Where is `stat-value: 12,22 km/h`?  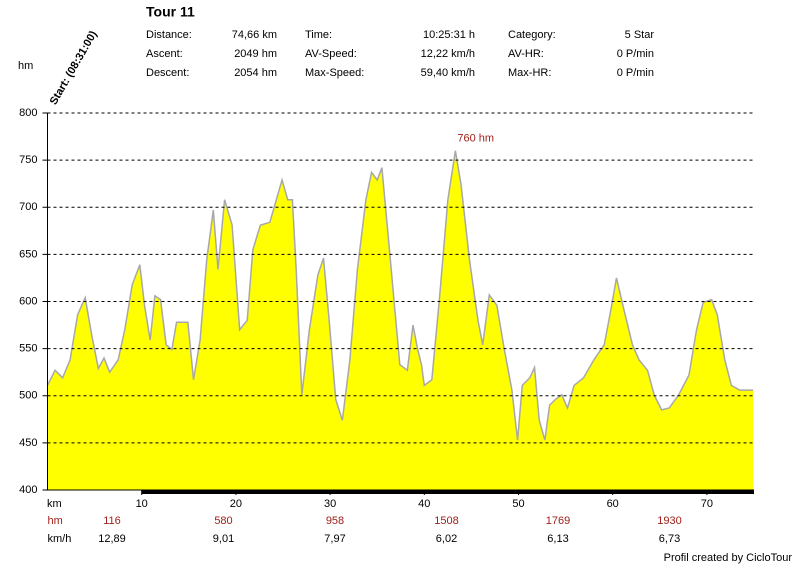 stat-value: 12,22 km/h is located at coordinates (448, 54).